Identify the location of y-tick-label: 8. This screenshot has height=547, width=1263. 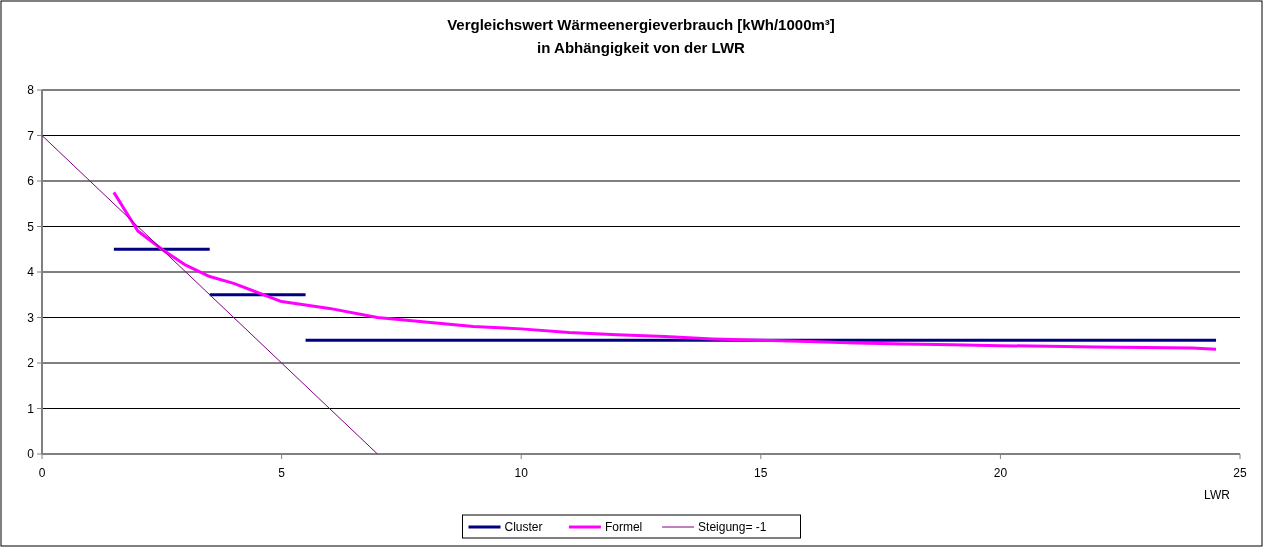
(31, 90).